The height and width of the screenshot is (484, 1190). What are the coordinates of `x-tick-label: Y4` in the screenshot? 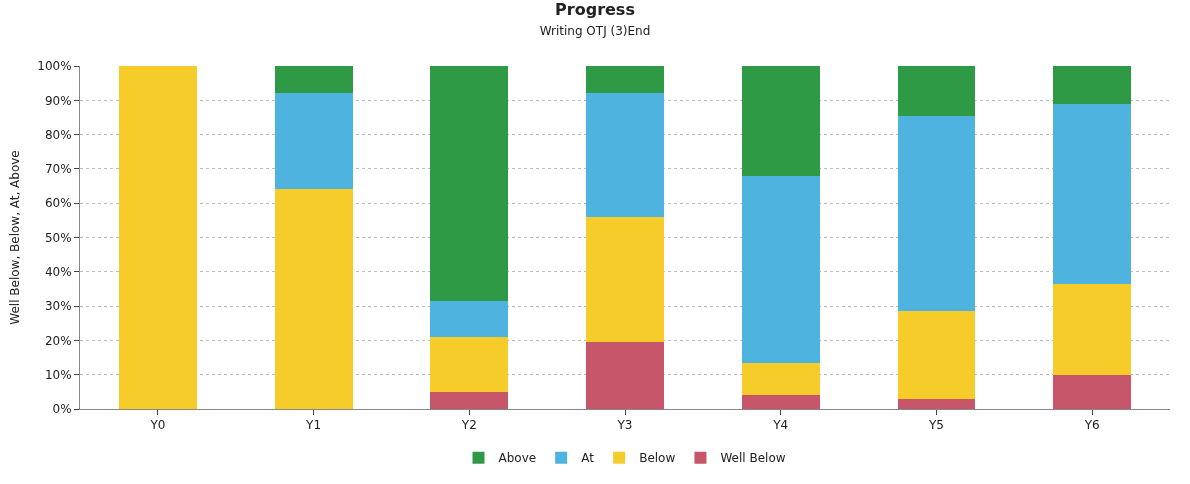 It's located at (780, 425).